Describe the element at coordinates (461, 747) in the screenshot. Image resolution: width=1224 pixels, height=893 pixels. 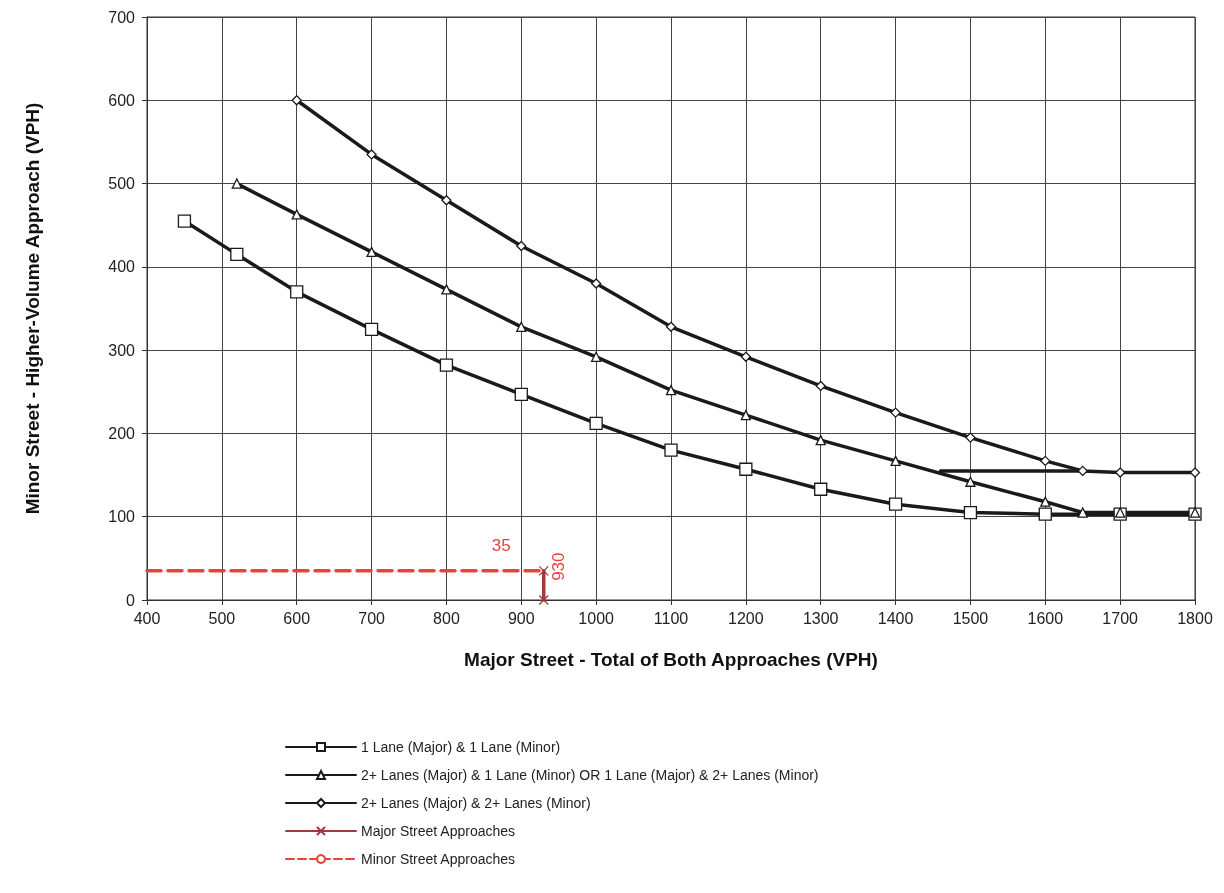
I see `legend-label: 1 Lane (Major) & 1 Lane (Minor)` at that location.